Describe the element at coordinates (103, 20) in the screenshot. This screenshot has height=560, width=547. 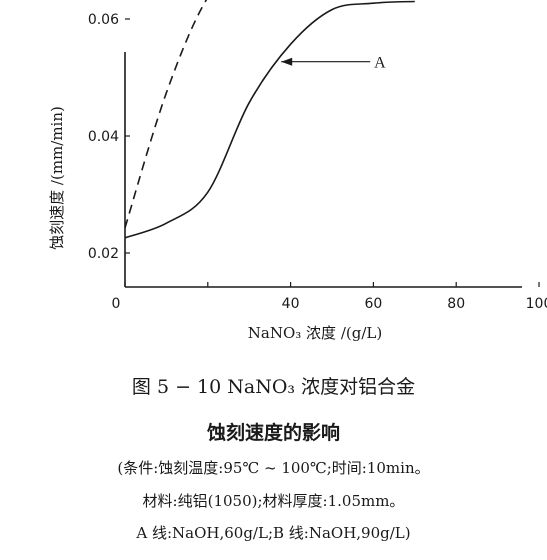
I see `y-tick-label: 0.06` at that location.